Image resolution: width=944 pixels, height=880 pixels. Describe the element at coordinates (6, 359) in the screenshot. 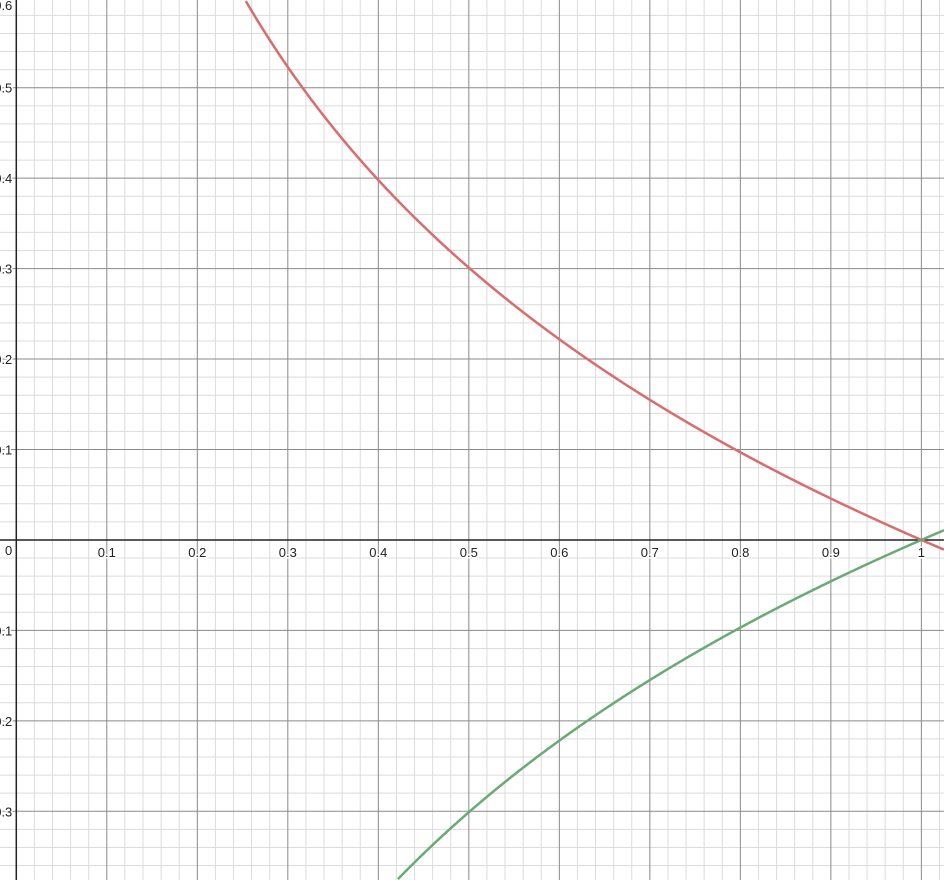

I see `y-tick-label: 0.2` at that location.